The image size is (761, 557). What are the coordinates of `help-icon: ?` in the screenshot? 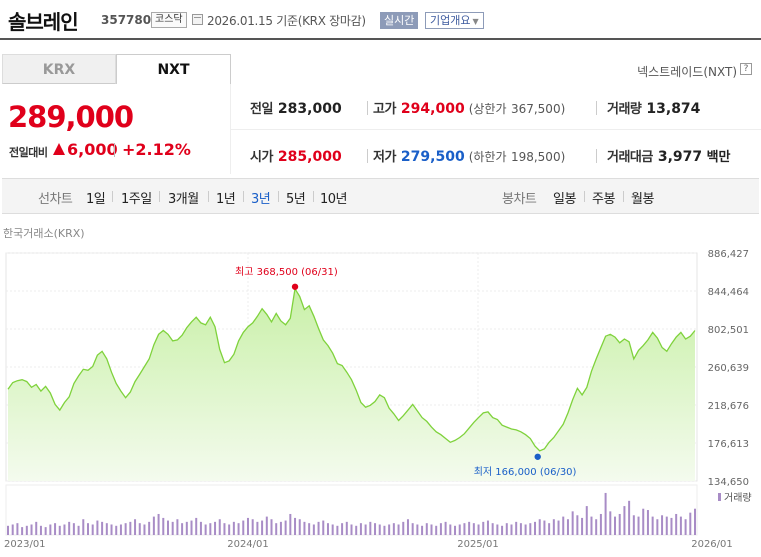 It's located at (746, 69).